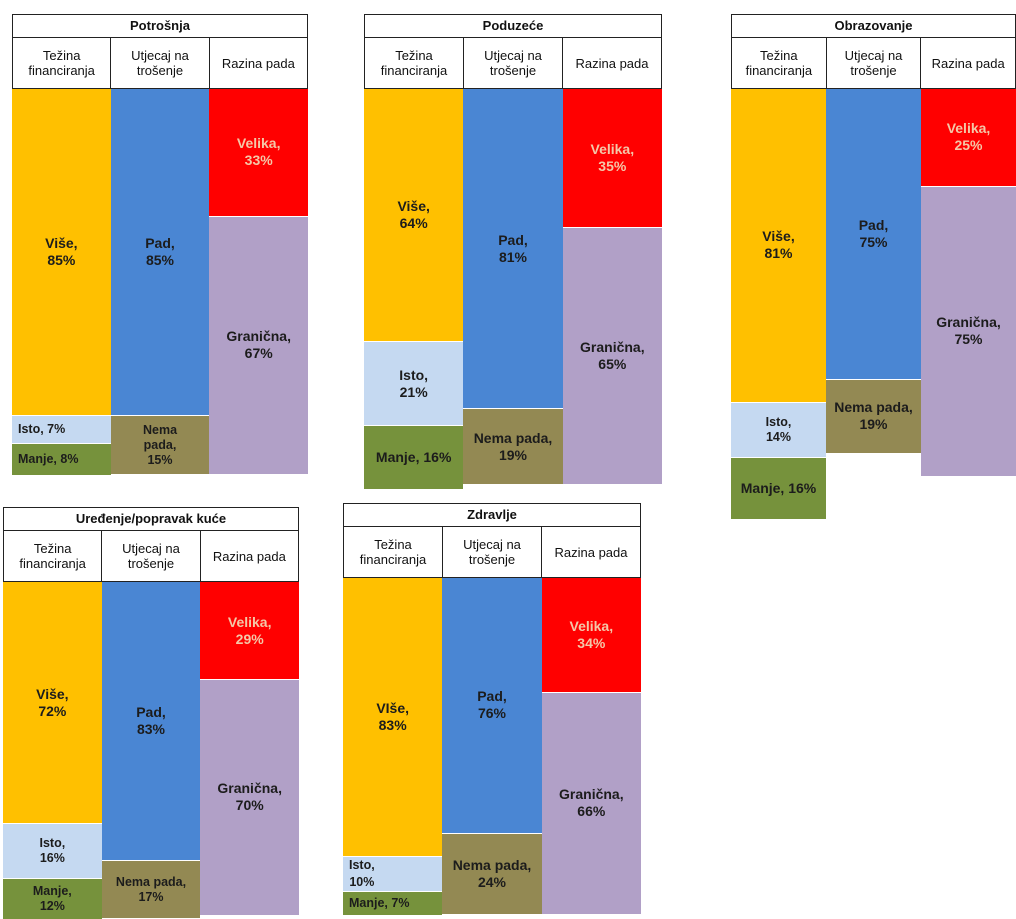  I want to click on bar-segment-nema-pada: Nema pada, 17%, so click(151, 889).